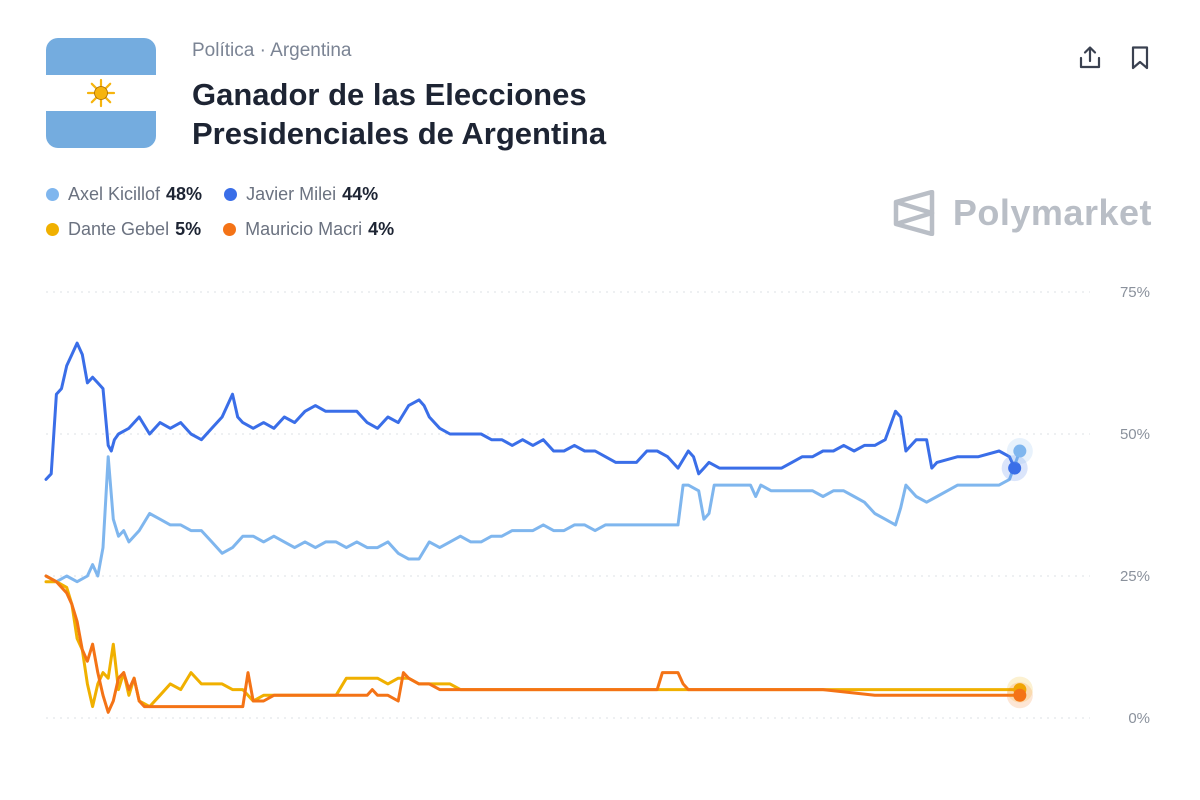  Describe the element at coordinates (272, 50) in the screenshot. I see `breadcrumb: Política · Argentina` at that location.